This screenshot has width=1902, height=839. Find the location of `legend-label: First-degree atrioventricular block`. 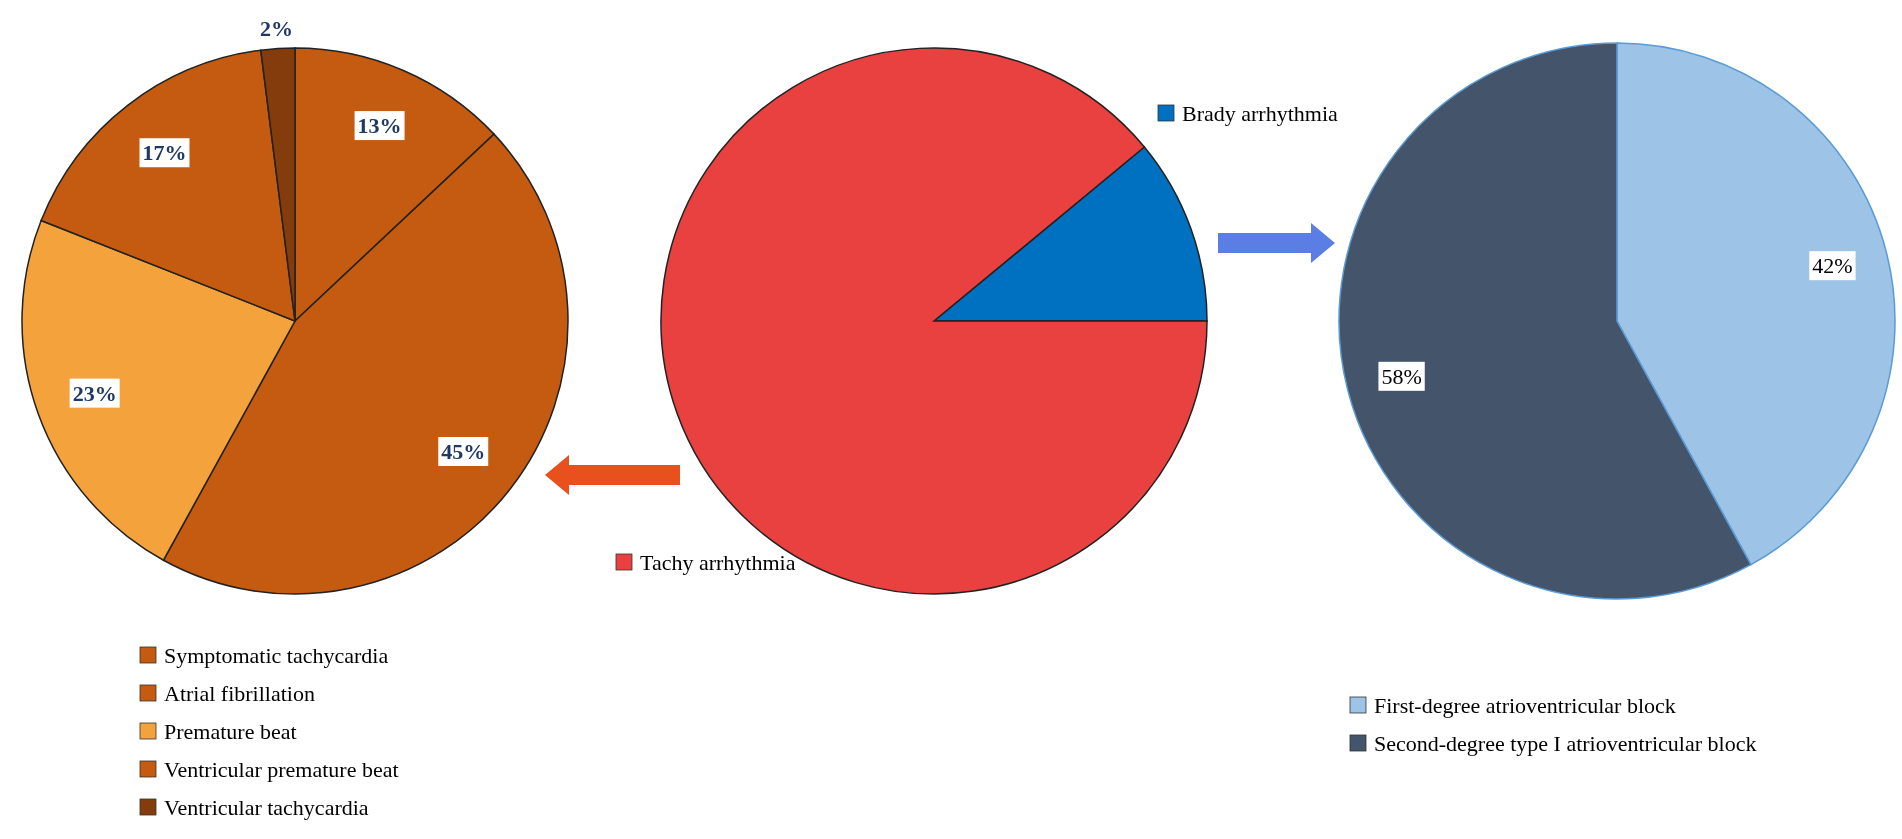

legend-label: First-degree atrioventricular block is located at coordinates (1525, 705).